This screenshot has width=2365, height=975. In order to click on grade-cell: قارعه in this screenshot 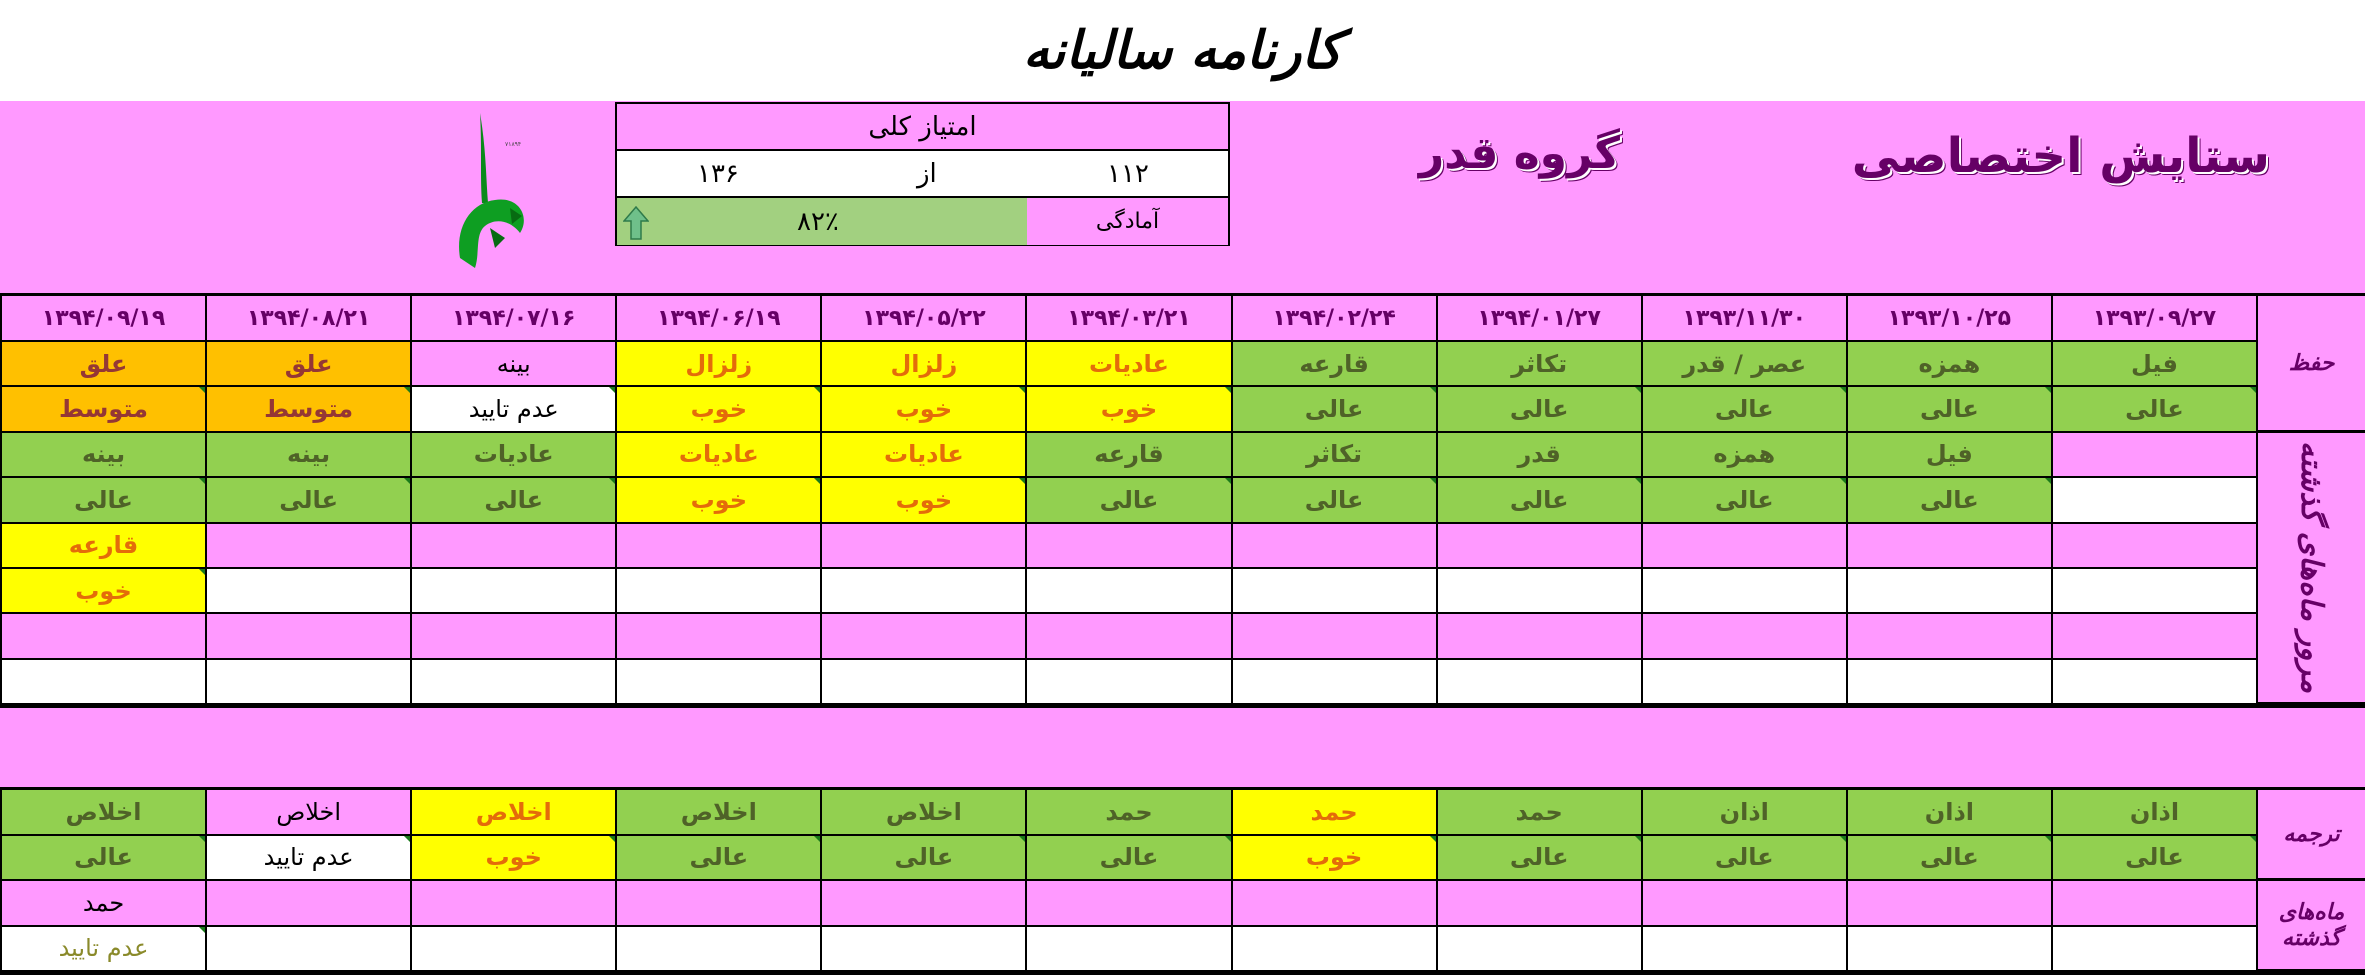, I will do `click(103, 546)`.